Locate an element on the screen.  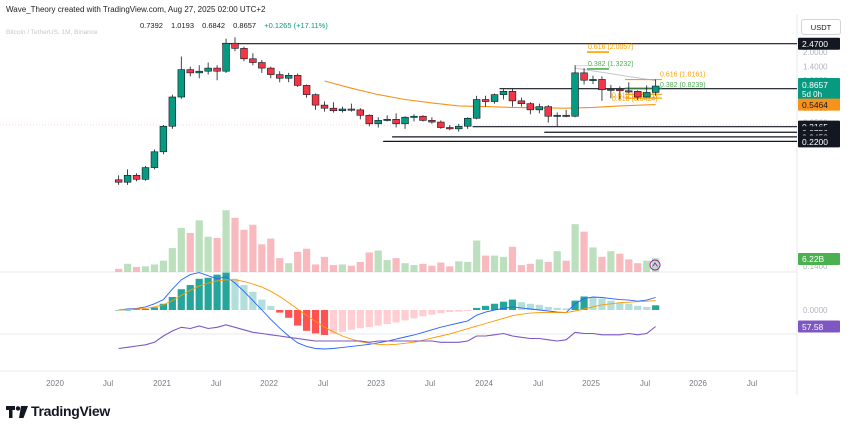
price-axis-tick: 2.0000 is located at coordinates (815, 52).